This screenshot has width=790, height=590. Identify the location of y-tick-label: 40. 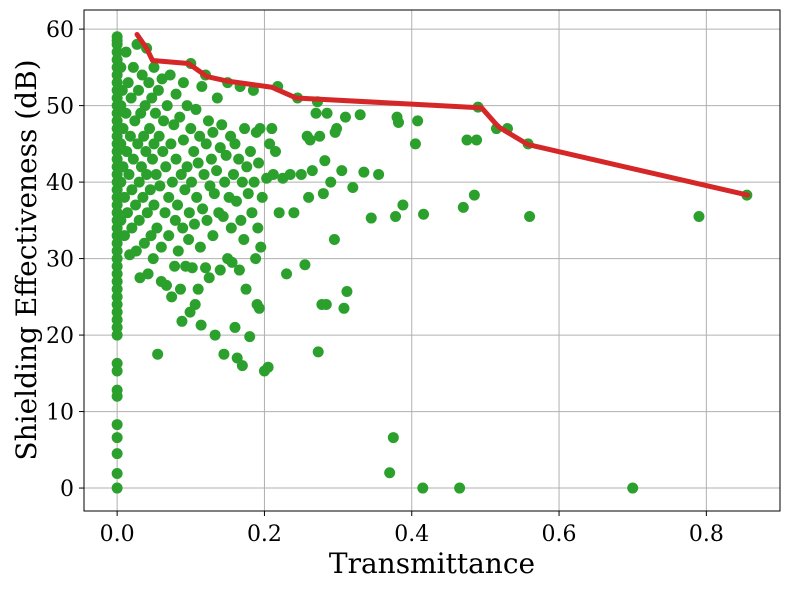
(60, 183).